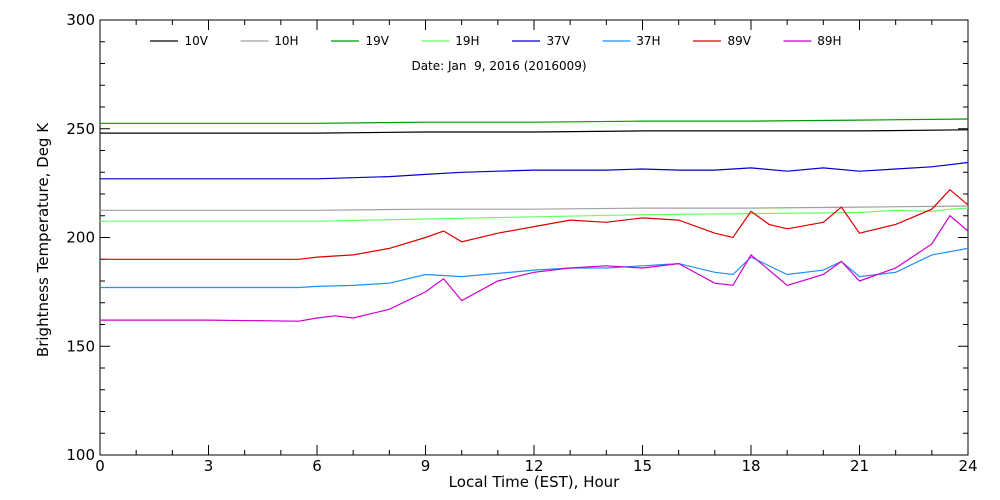  Describe the element at coordinates (559, 41) in the screenshot. I see `legend-label-37V: 37V` at that location.